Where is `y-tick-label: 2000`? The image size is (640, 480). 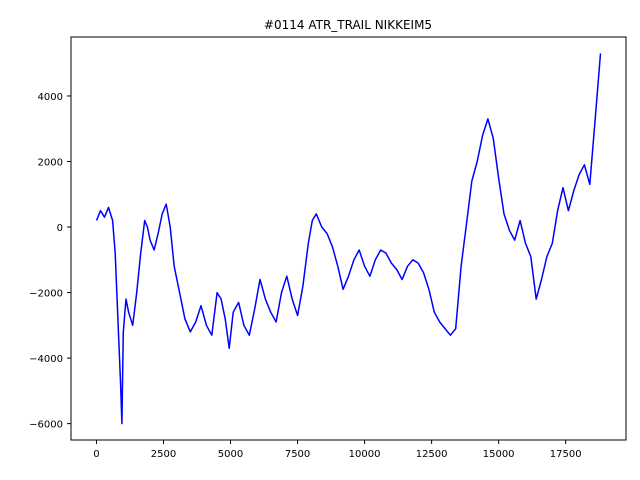 y-tick-label: 2000 is located at coordinates (50, 163).